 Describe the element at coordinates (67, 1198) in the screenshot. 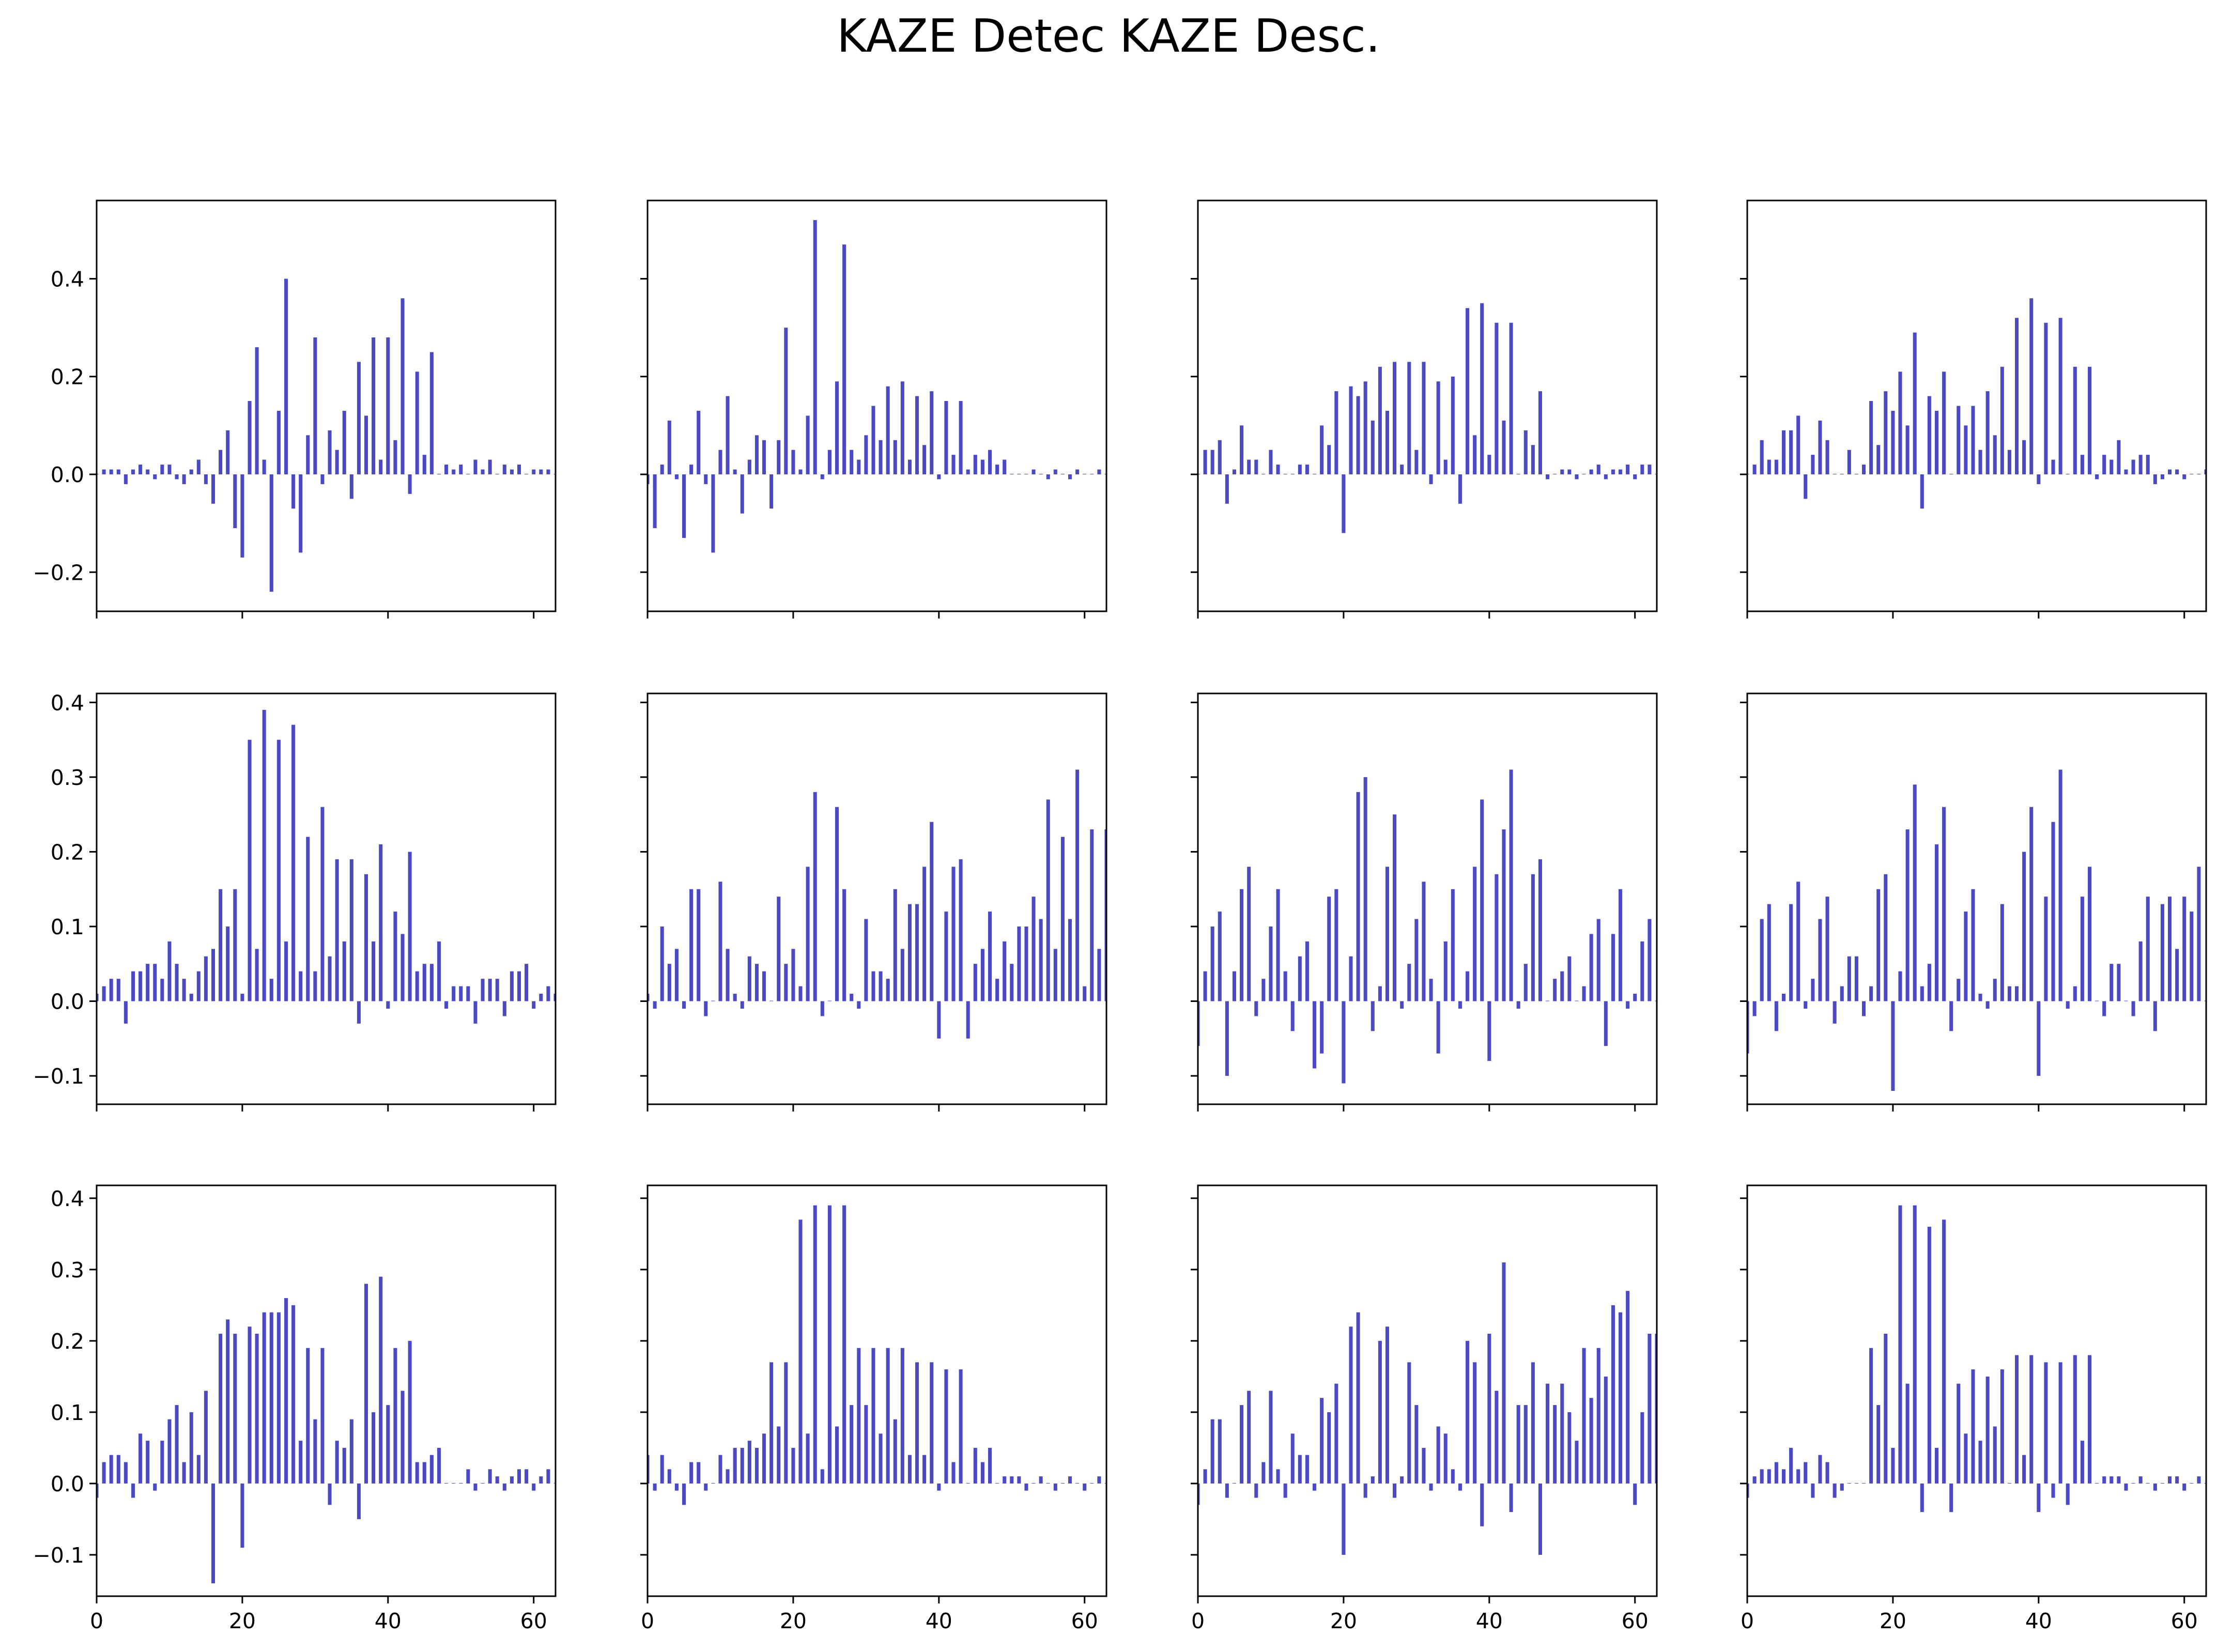

I see `y-tick-label: 0.4` at that location.